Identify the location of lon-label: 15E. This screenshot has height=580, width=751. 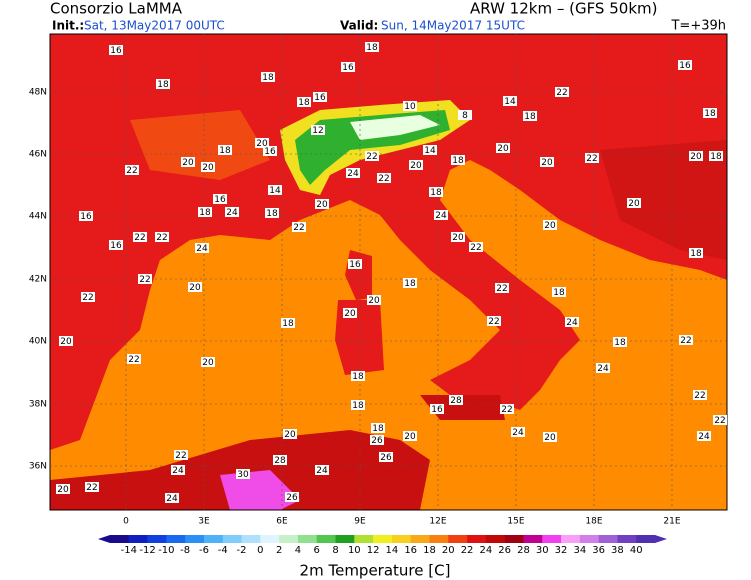
(515, 522).